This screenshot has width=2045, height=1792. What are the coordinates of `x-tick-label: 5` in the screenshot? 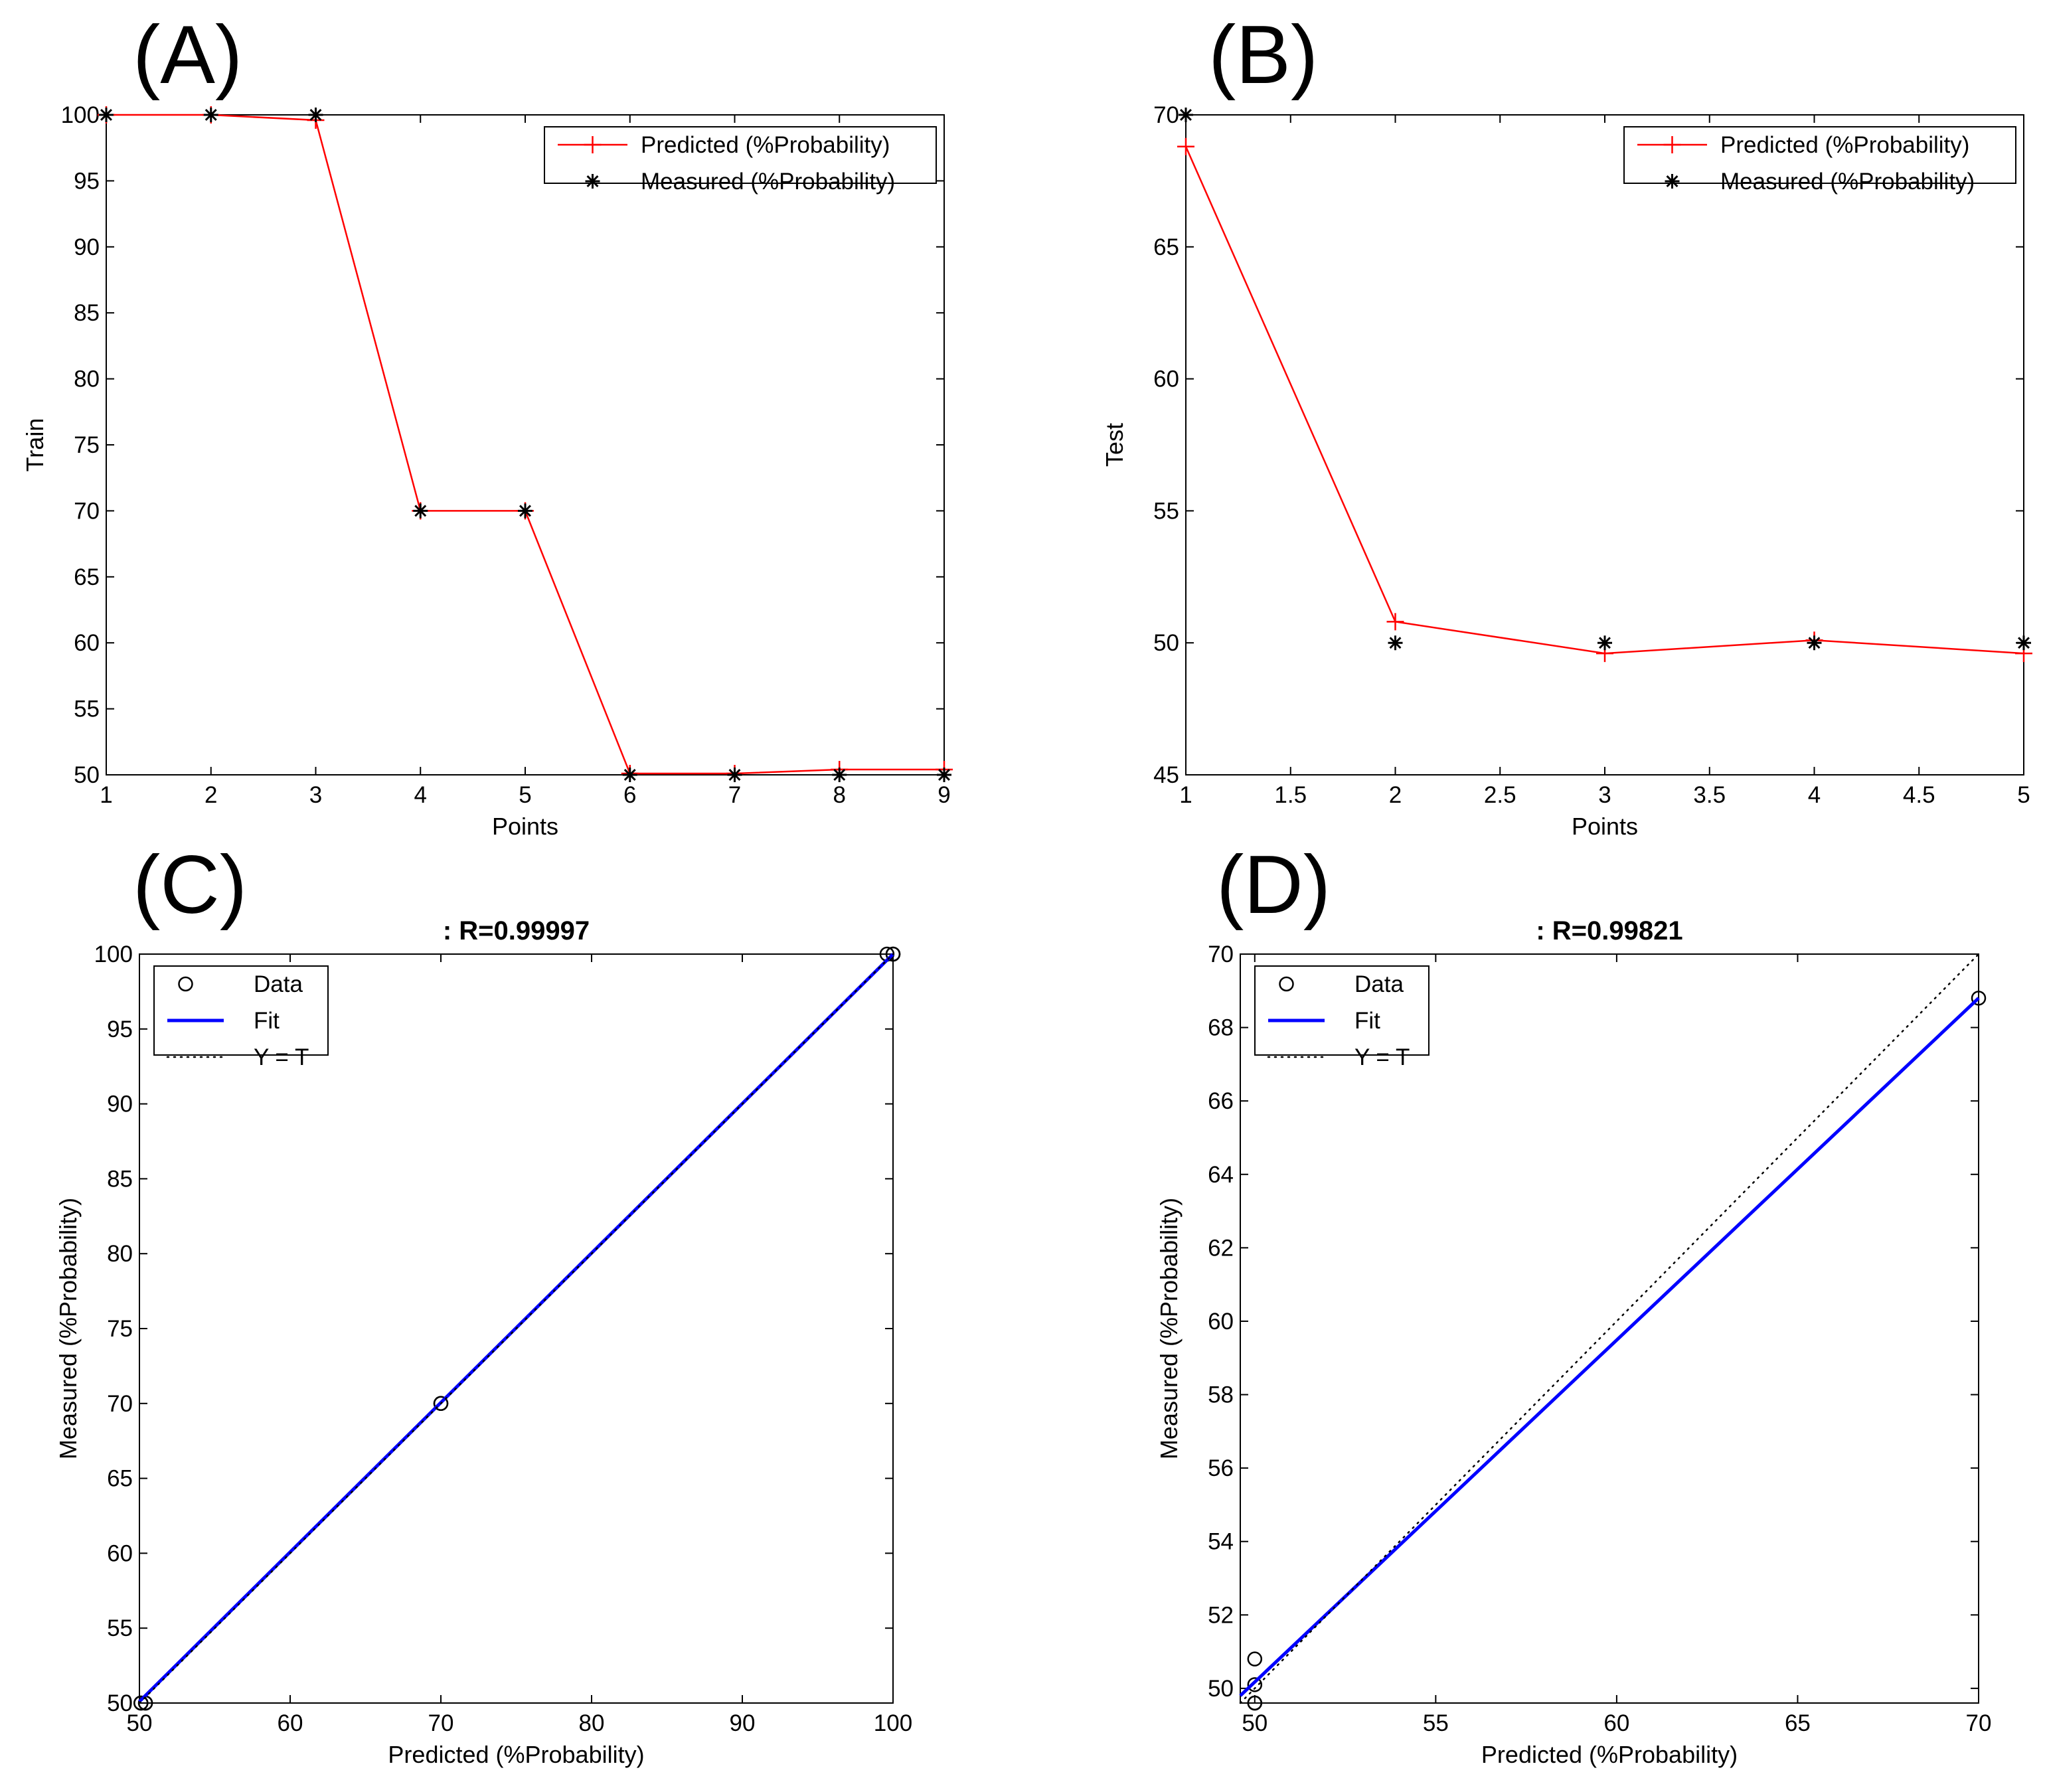 It's located at (525, 795).